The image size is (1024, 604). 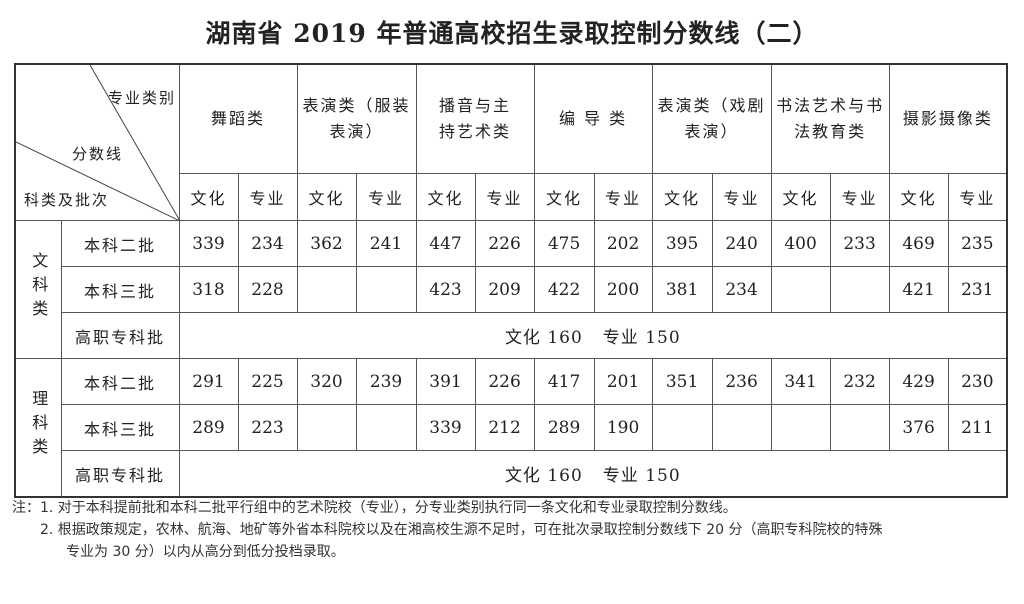 I want to click on score-cell: 318, so click(x=208, y=289).